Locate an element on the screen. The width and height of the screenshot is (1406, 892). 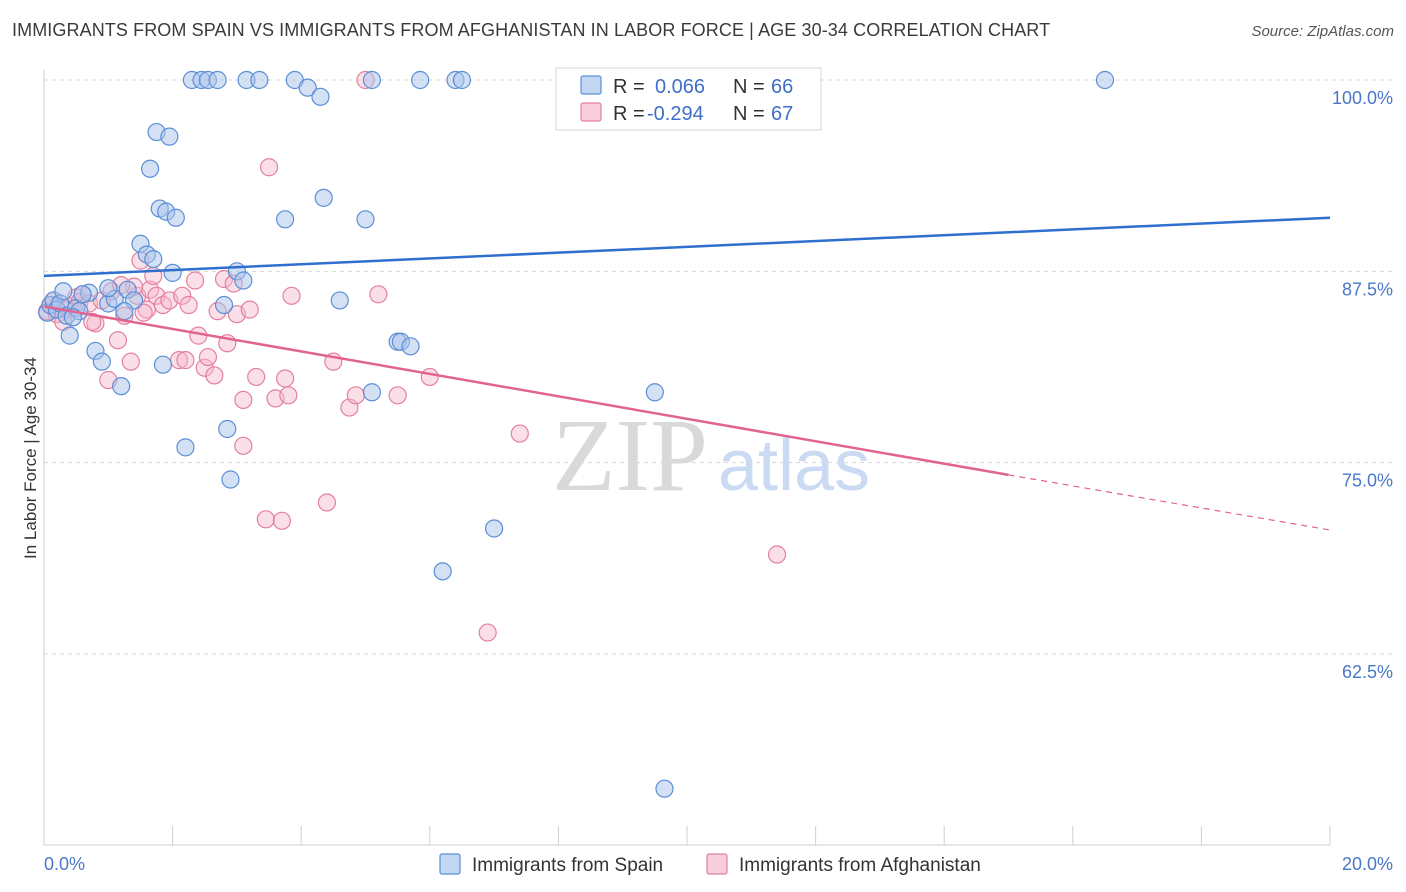
legend-swatch-spain is located at coordinates (591, 85).